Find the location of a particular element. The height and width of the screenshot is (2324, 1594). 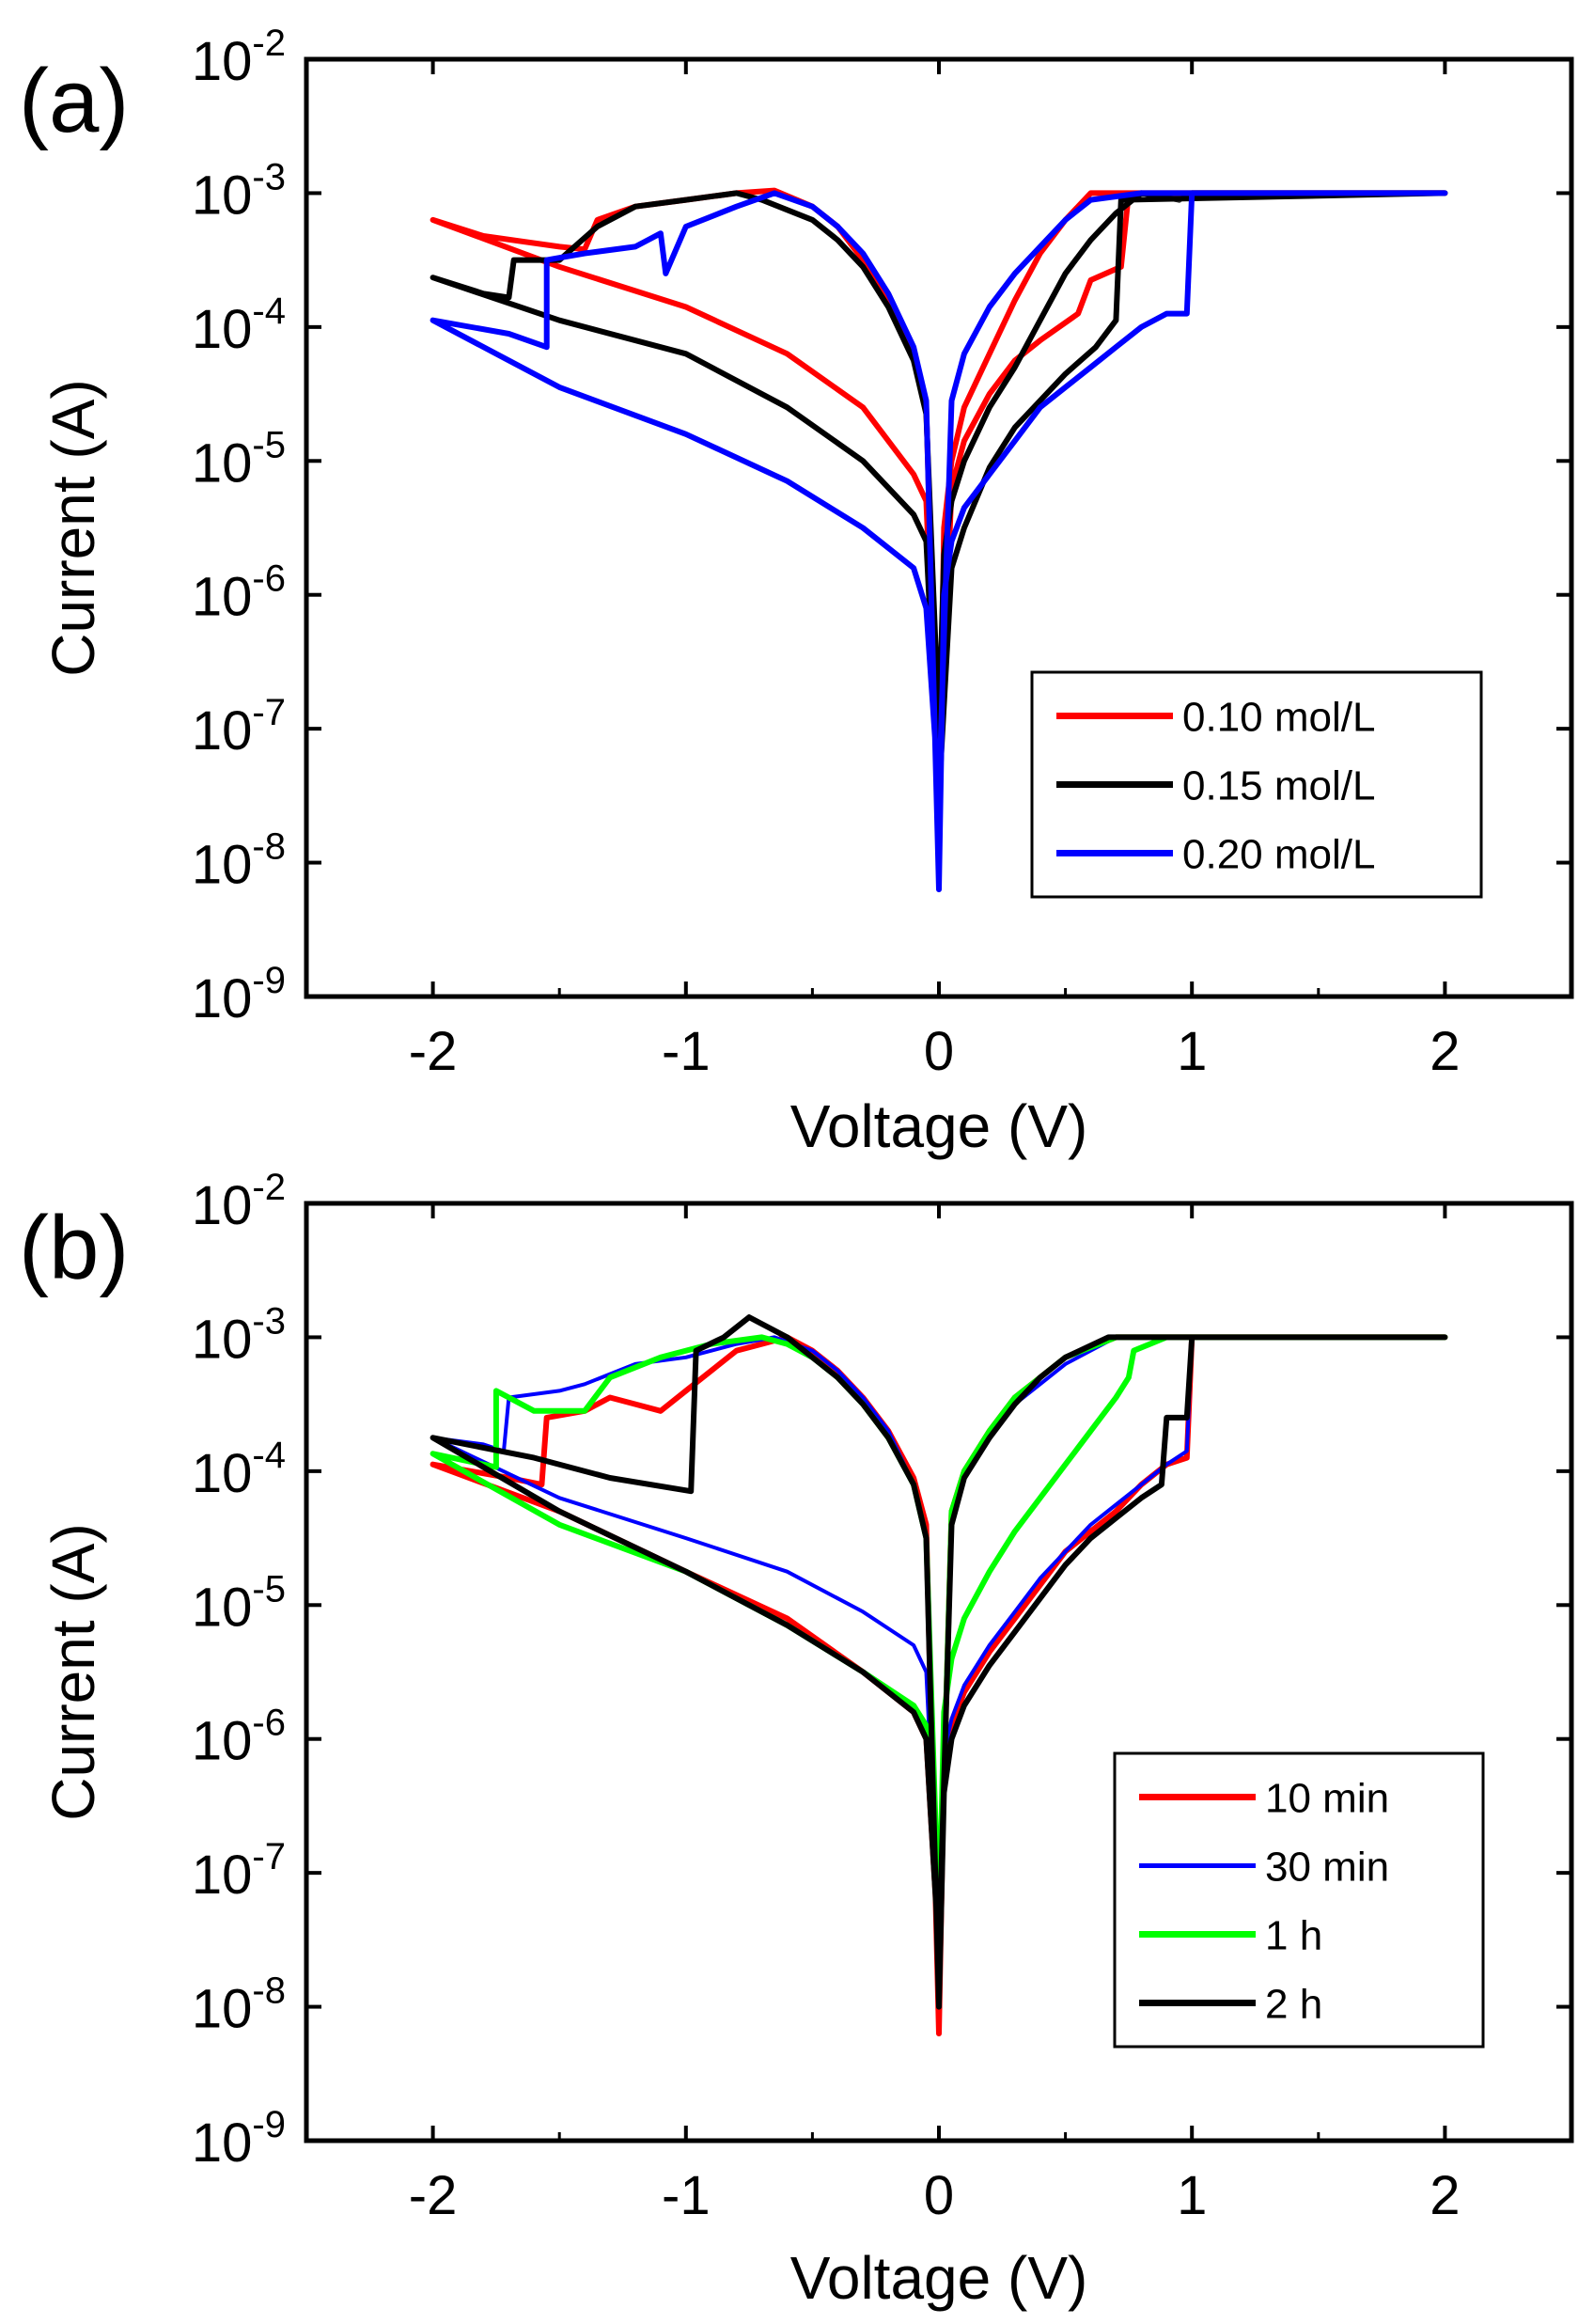

legend-entry: 1 h is located at coordinates (1293, 1936).